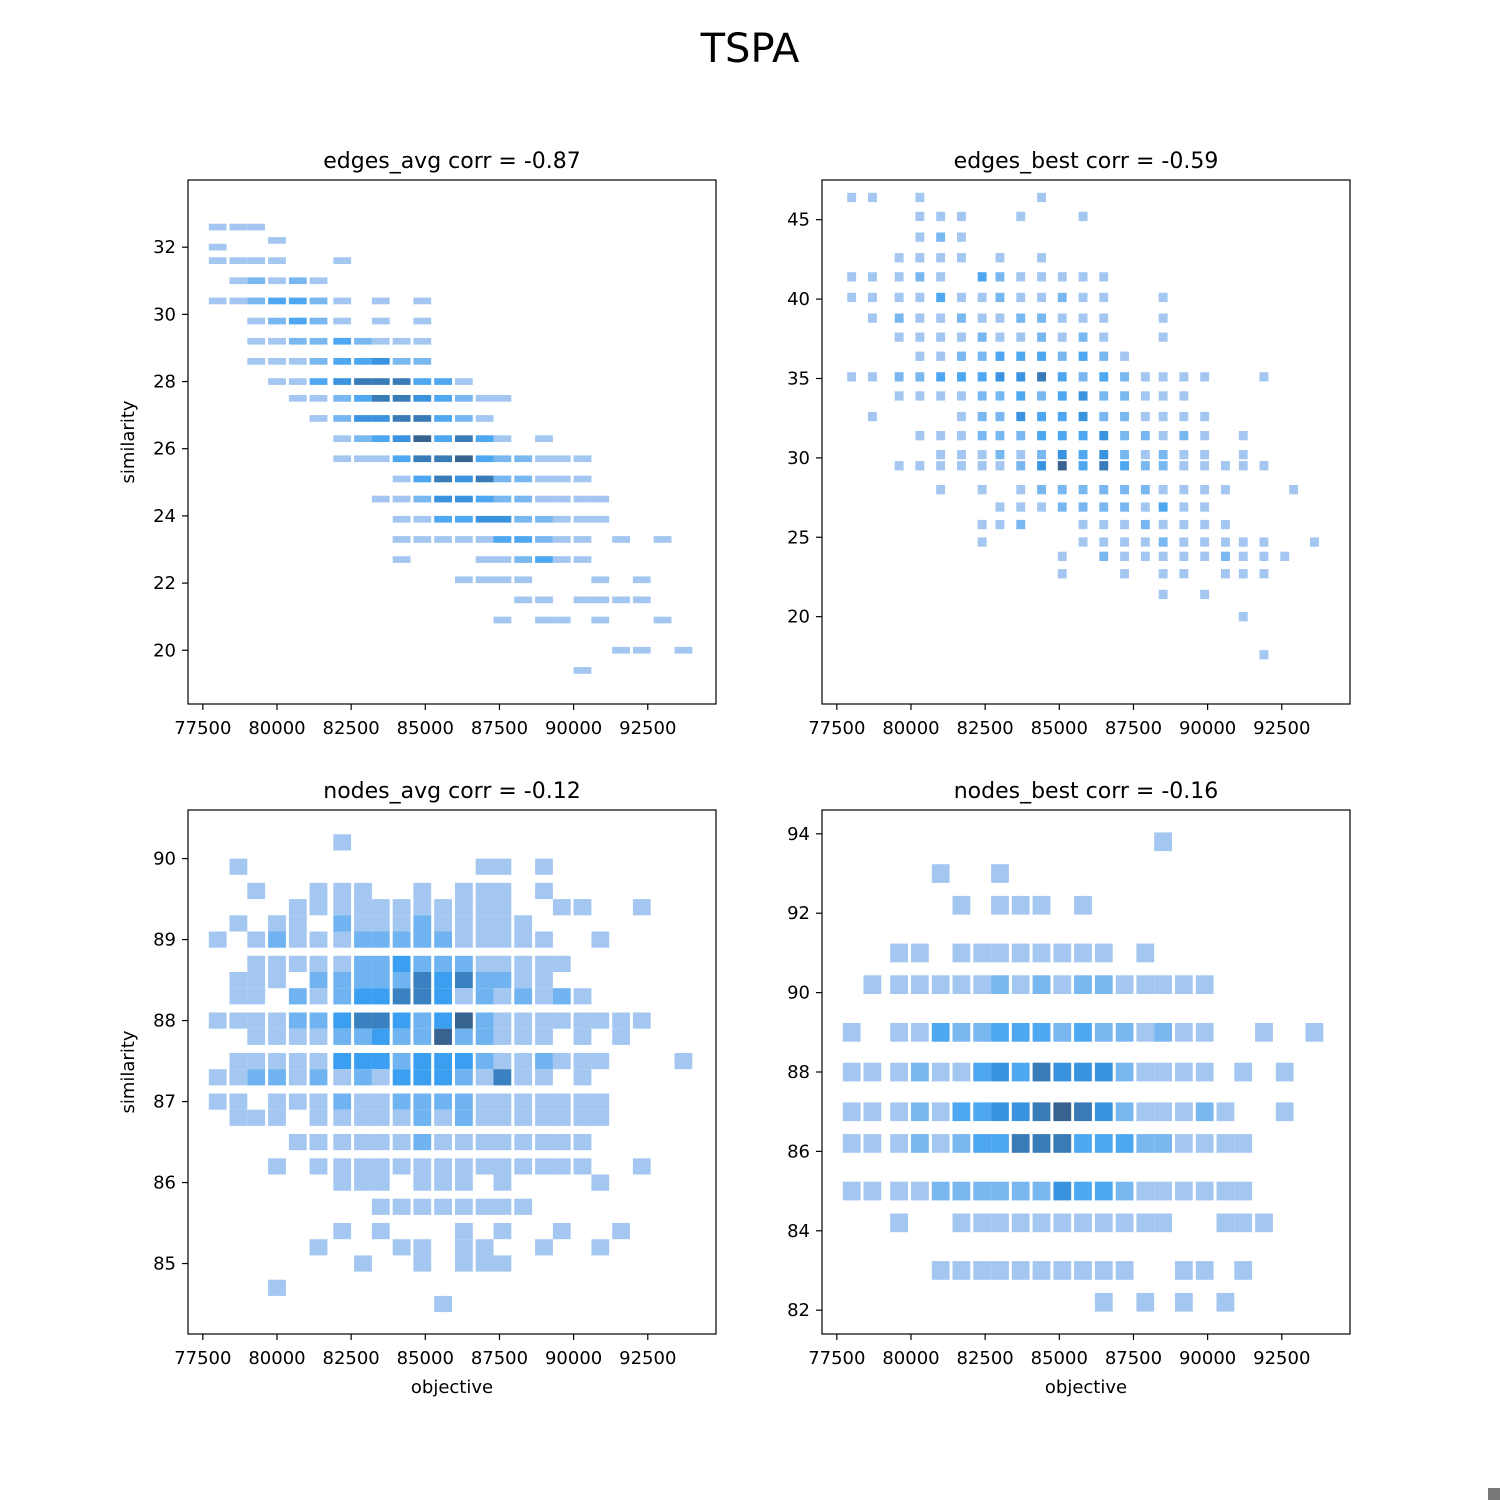  Describe the element at coordinates (798, 1151) in the screenshot. I see `y-tick-label: 86` at that location.